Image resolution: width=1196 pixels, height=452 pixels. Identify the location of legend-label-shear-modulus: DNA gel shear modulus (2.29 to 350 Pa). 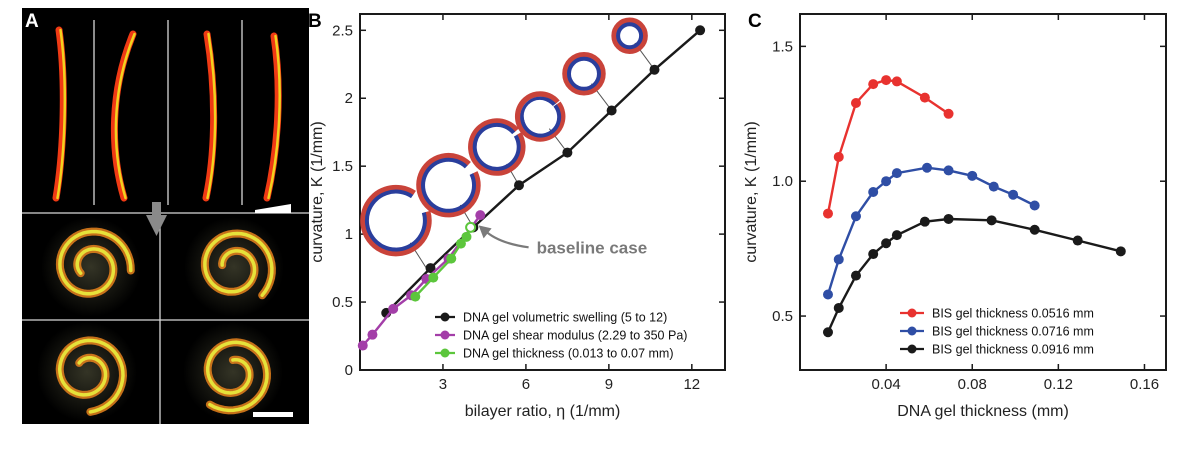
(575, 336).